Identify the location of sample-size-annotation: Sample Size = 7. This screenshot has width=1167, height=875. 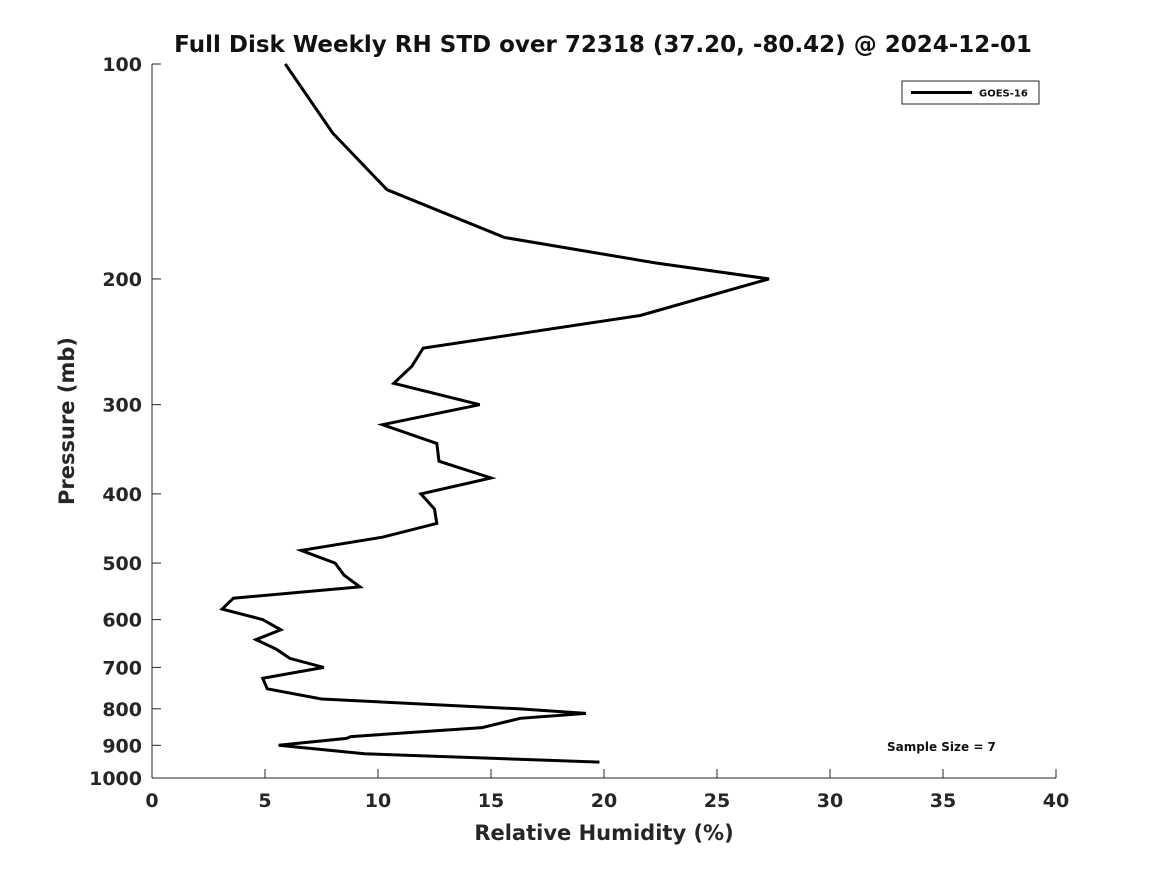
(941, 747).